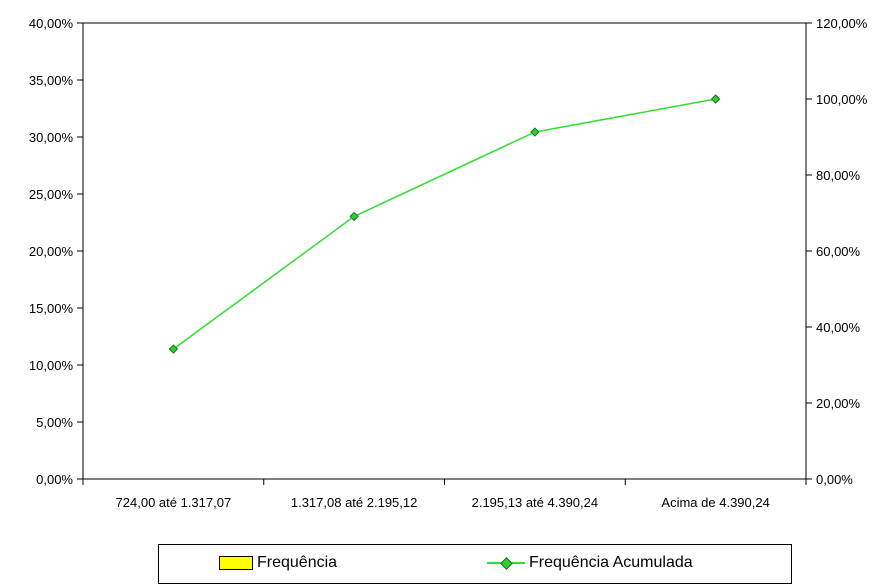 Image resolution: width=888 pixels, height=584 pixels. I want to click on y-right-tick-label: 80,00%, so click(838, 175).